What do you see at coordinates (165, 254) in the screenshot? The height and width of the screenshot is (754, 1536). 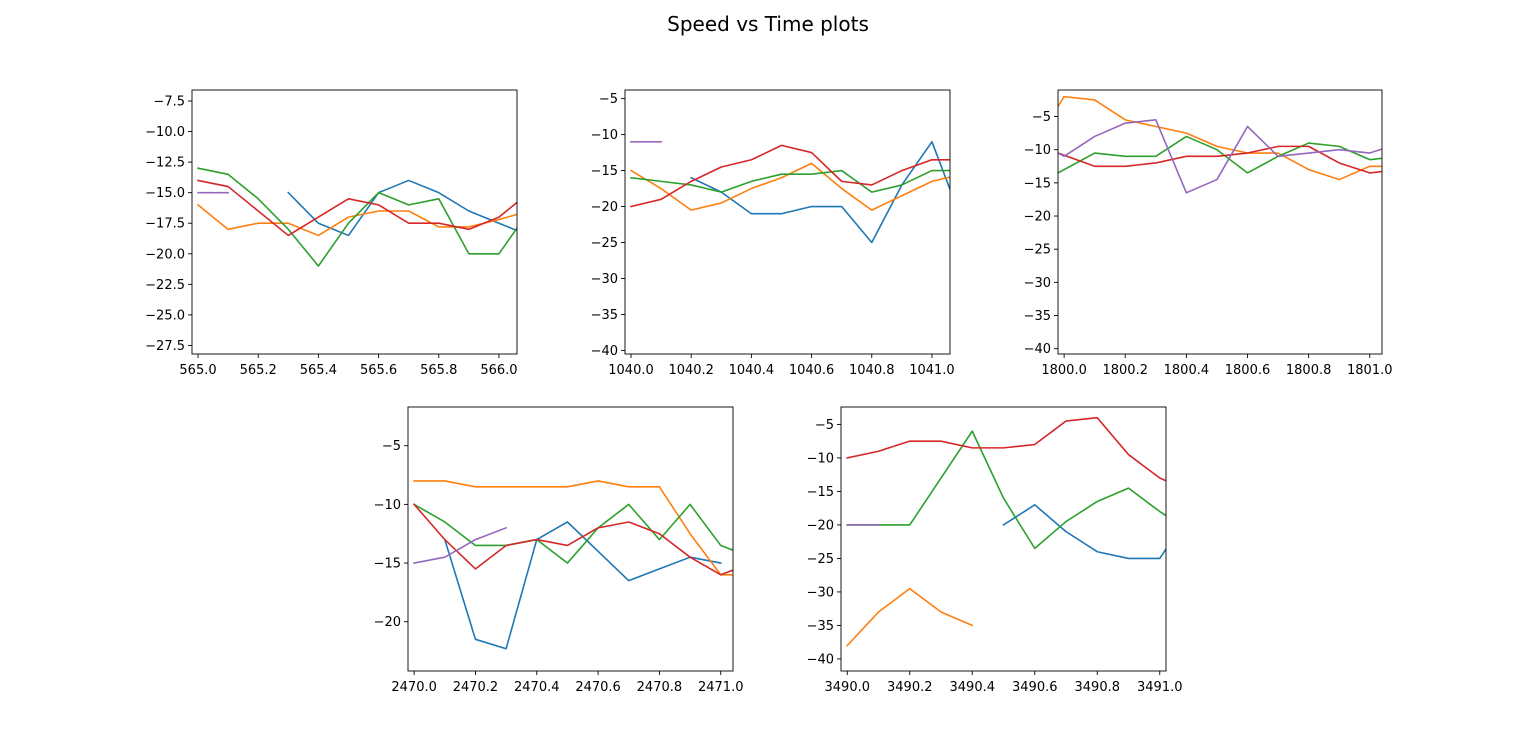 I see `y-tick-label: −20.0` at bounding box center [165, 254].